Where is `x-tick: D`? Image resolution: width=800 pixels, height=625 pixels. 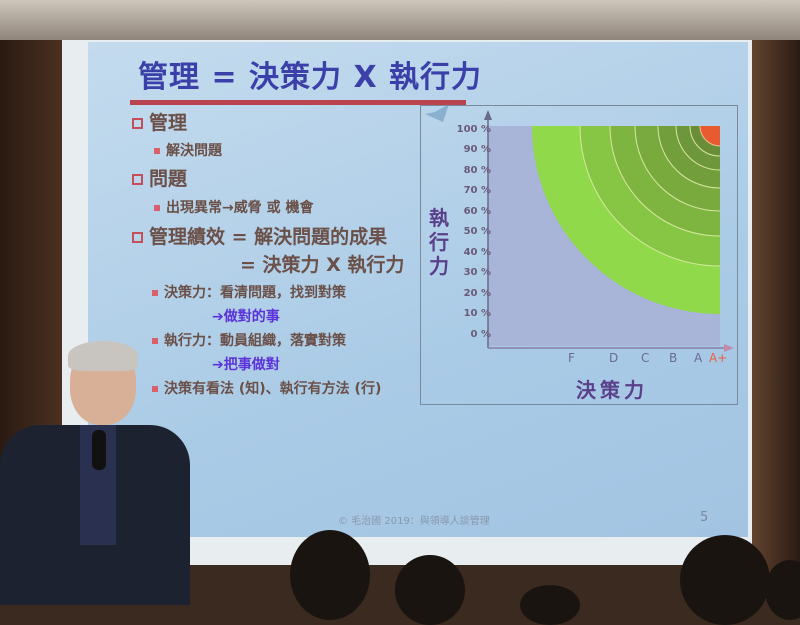
x-tick: D is located at coordinates (614, 358).